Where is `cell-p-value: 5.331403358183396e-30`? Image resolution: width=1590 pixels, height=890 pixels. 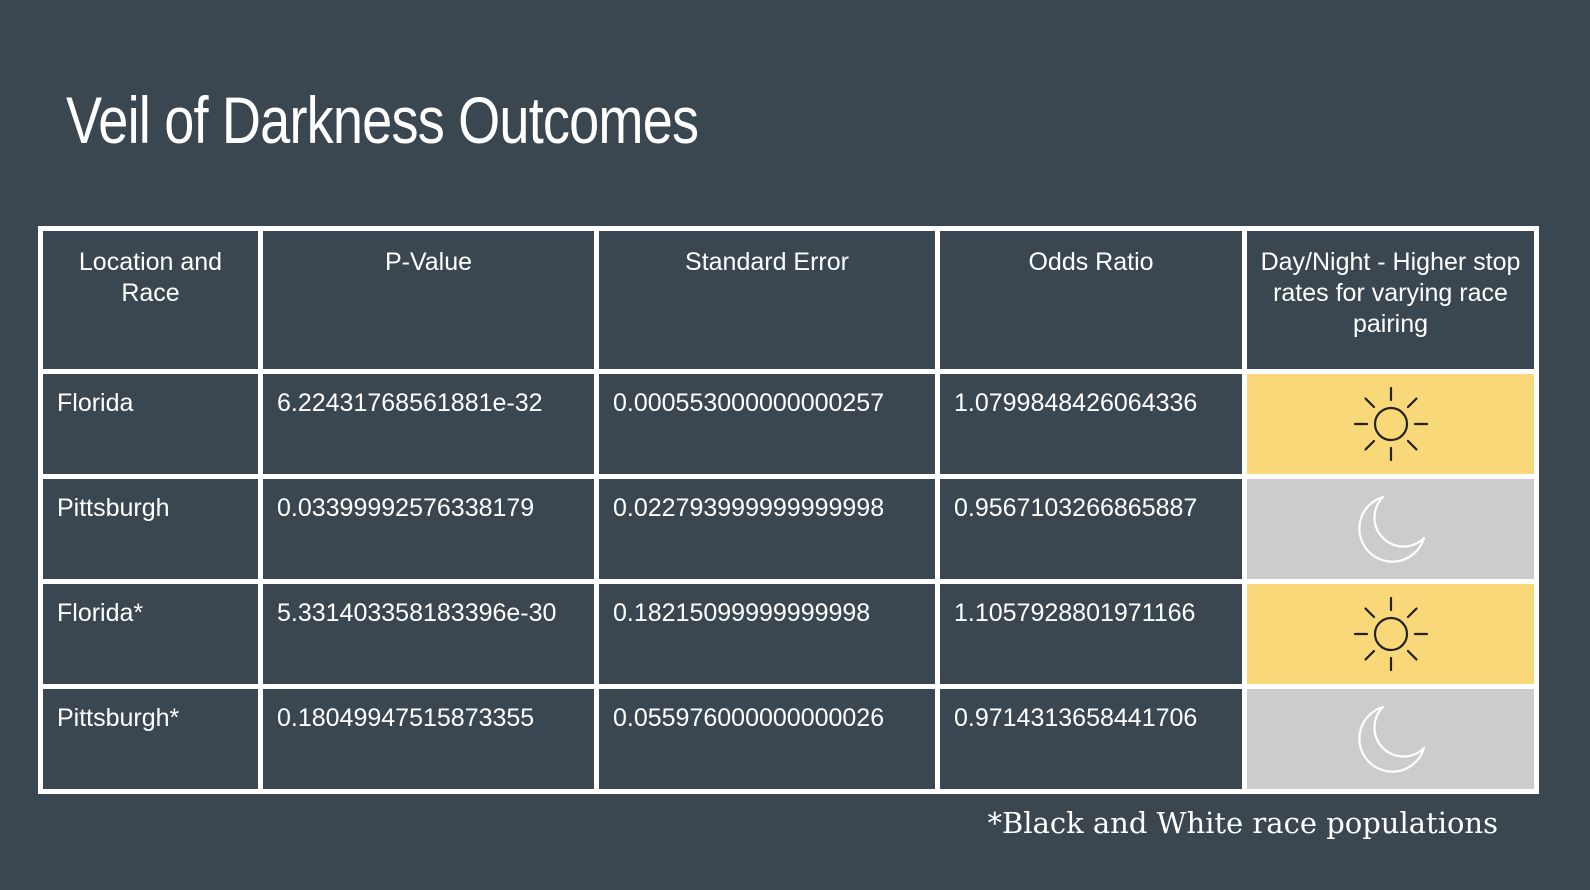
cell-p-value: 5.331403358183396e-30 is located at coordinates (428, 634).